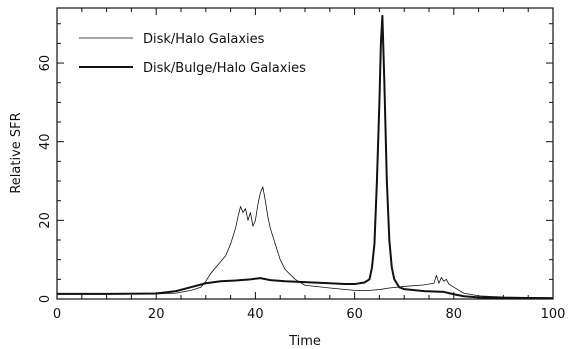 This screenshot has width=569, height=349. What do you see at coordinates (16, 152) in the screenshot?
I see `y-axis-title: Relative SFR` at bounding box center [16, 152].